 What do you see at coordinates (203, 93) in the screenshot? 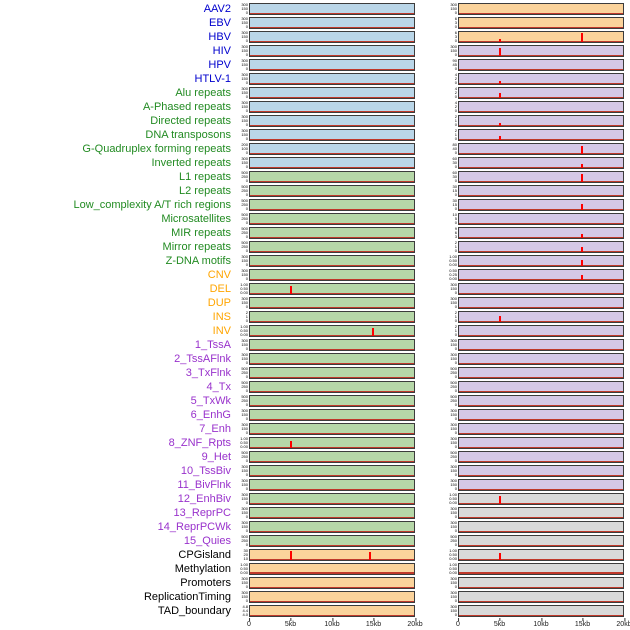
I see `row-label: Alu repeats` at bounding box center [203, 93].